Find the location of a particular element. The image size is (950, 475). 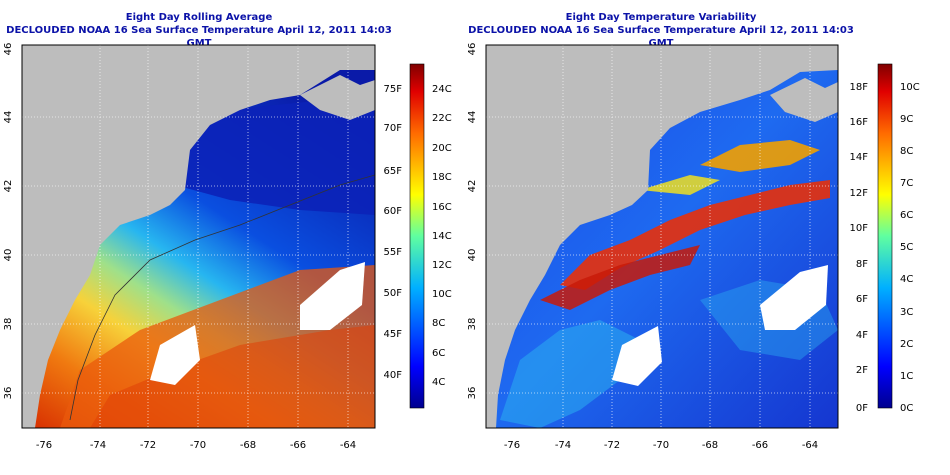

left-cb-f-label: 40F is located at coordinates (393, 375).